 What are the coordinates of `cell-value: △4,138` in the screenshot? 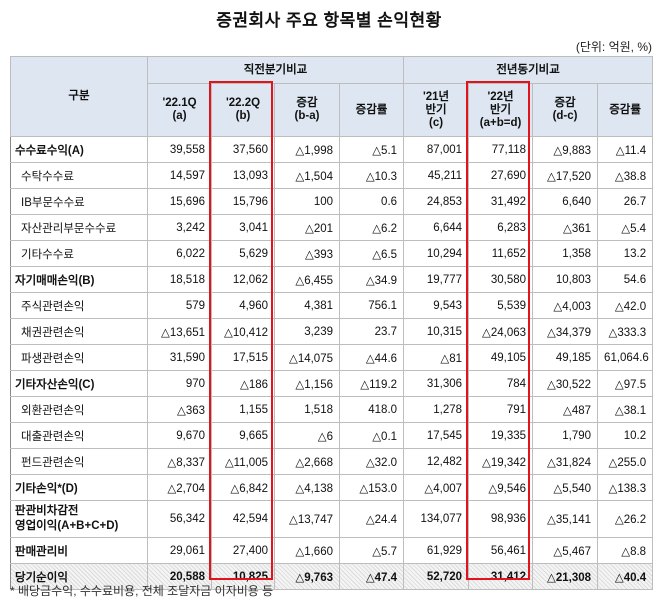 It's located at (307, 487).